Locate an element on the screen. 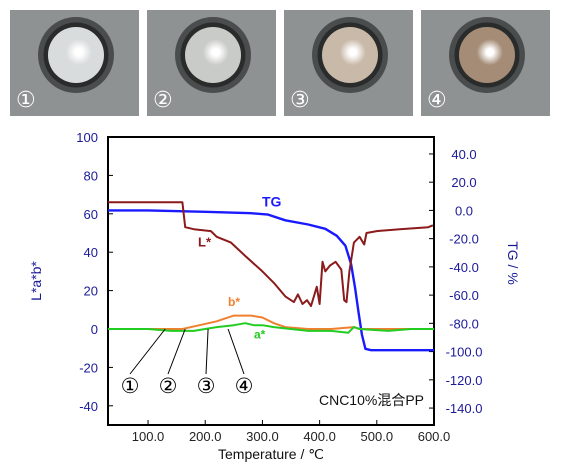 The width and height of the screenshot is (566, 467). x-tick-label: 400.0 is located at coordinates (319, 436).